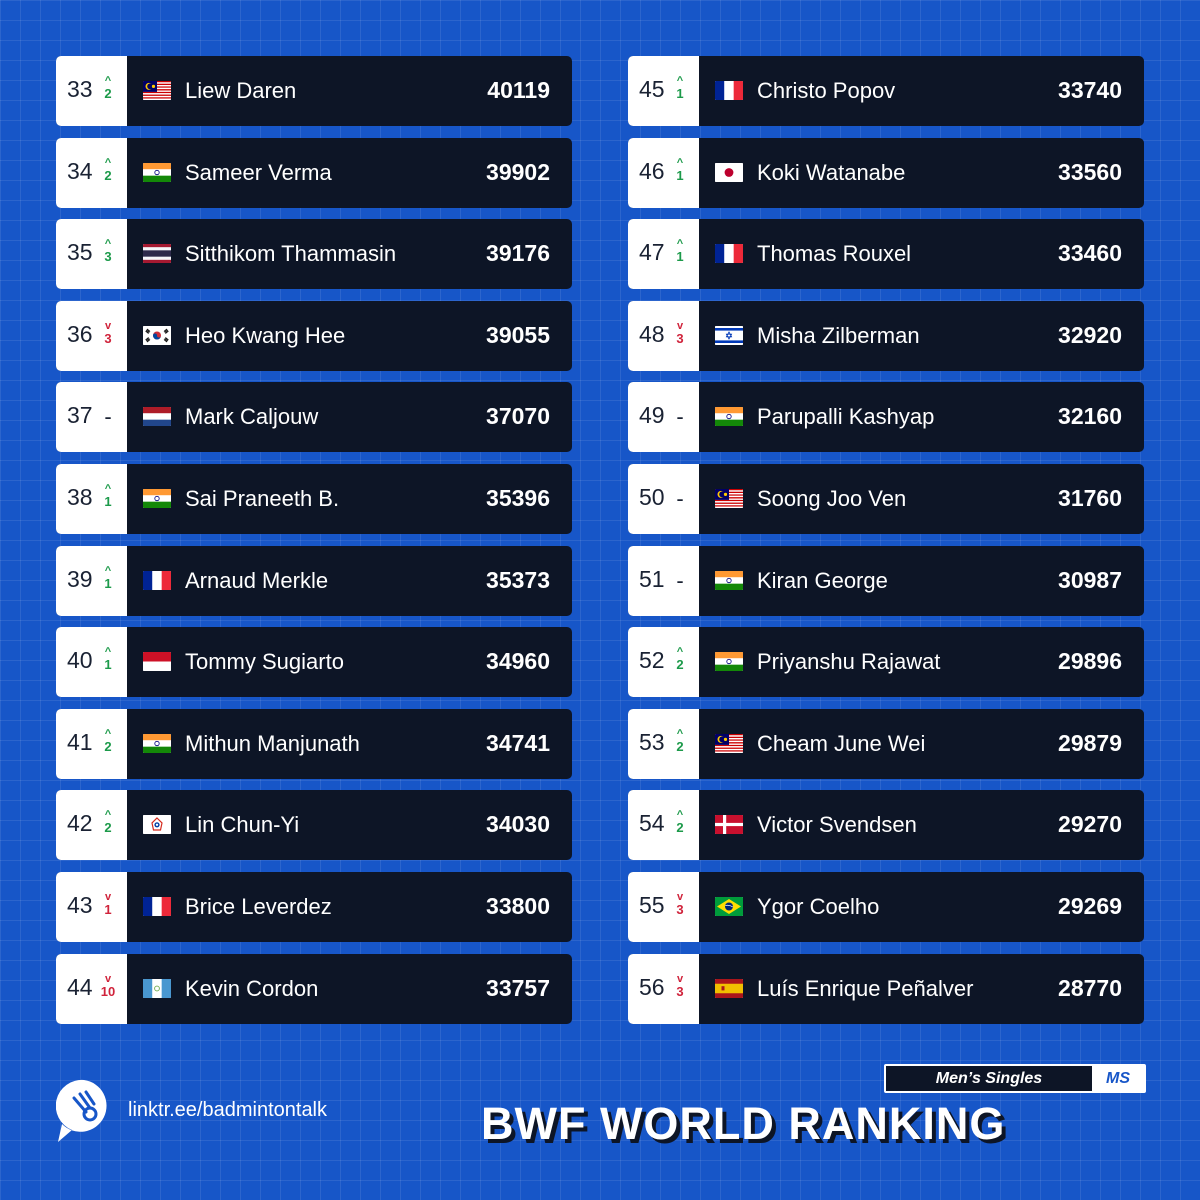 The image size is (1200, 1200). I want to click on player-name: Christo Popov, so click(826, 90).